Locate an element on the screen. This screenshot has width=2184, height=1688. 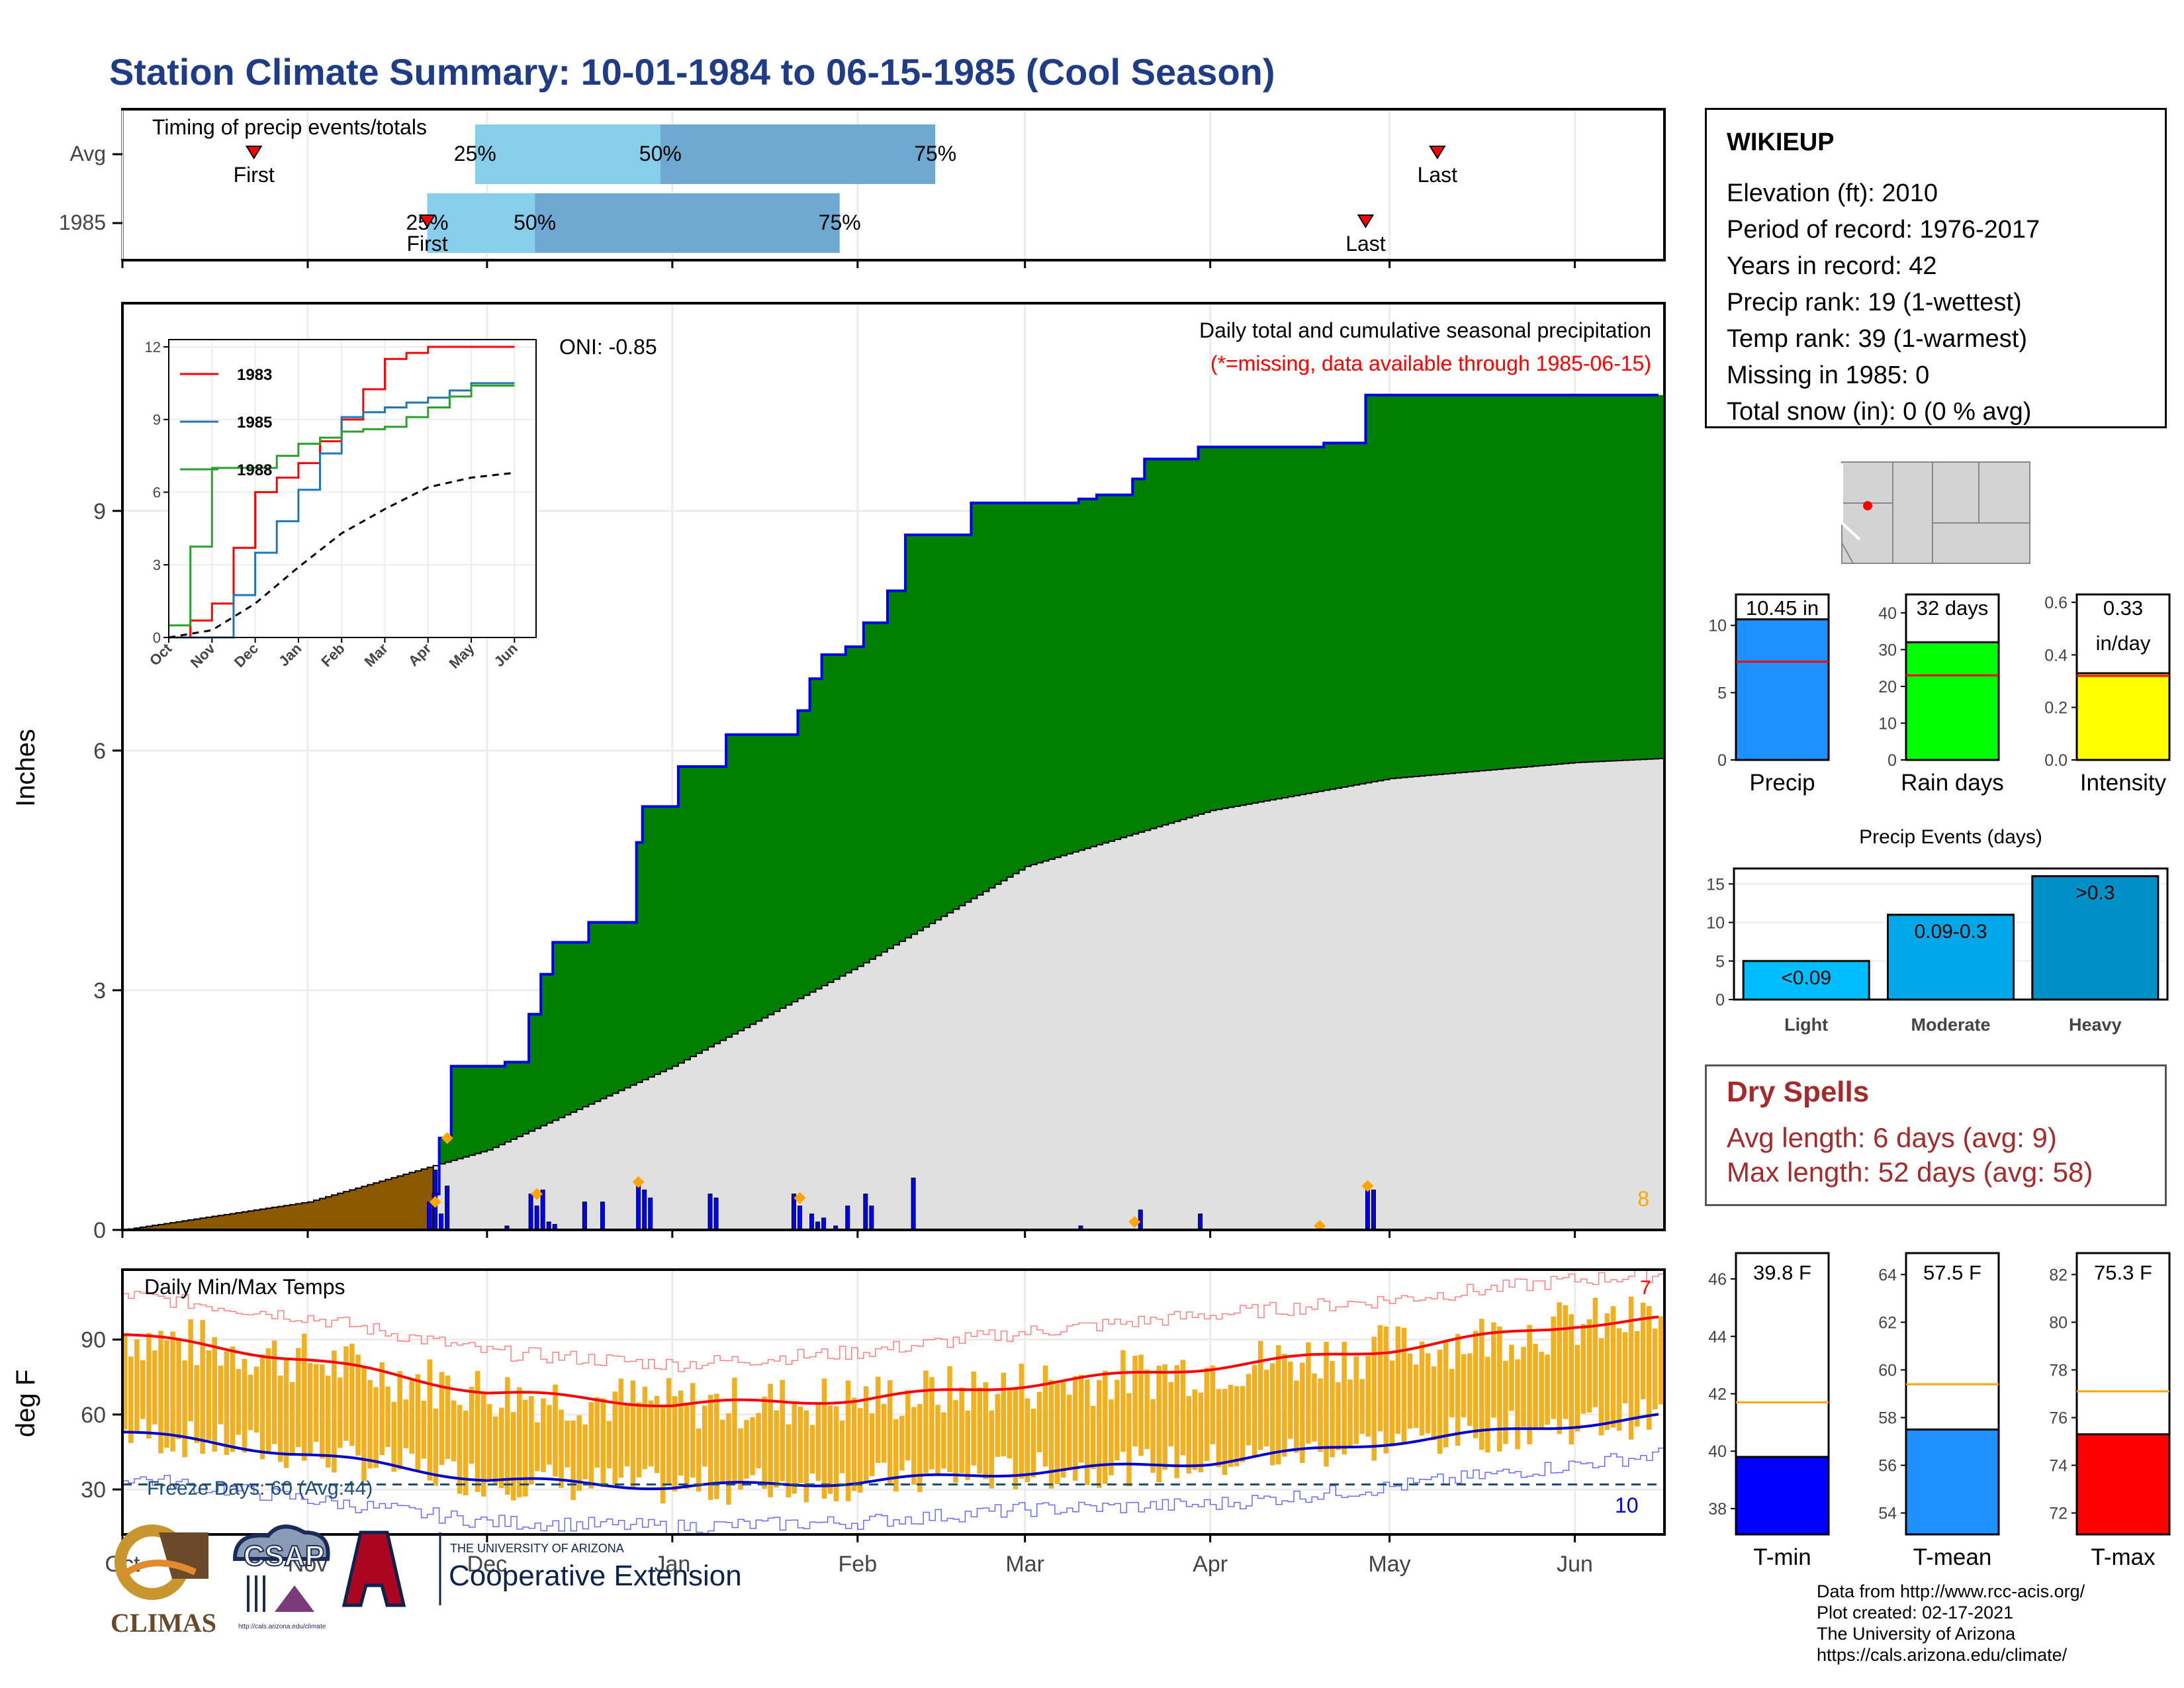
temp-bar-T-mean is located at coordinates (1952, 1482).